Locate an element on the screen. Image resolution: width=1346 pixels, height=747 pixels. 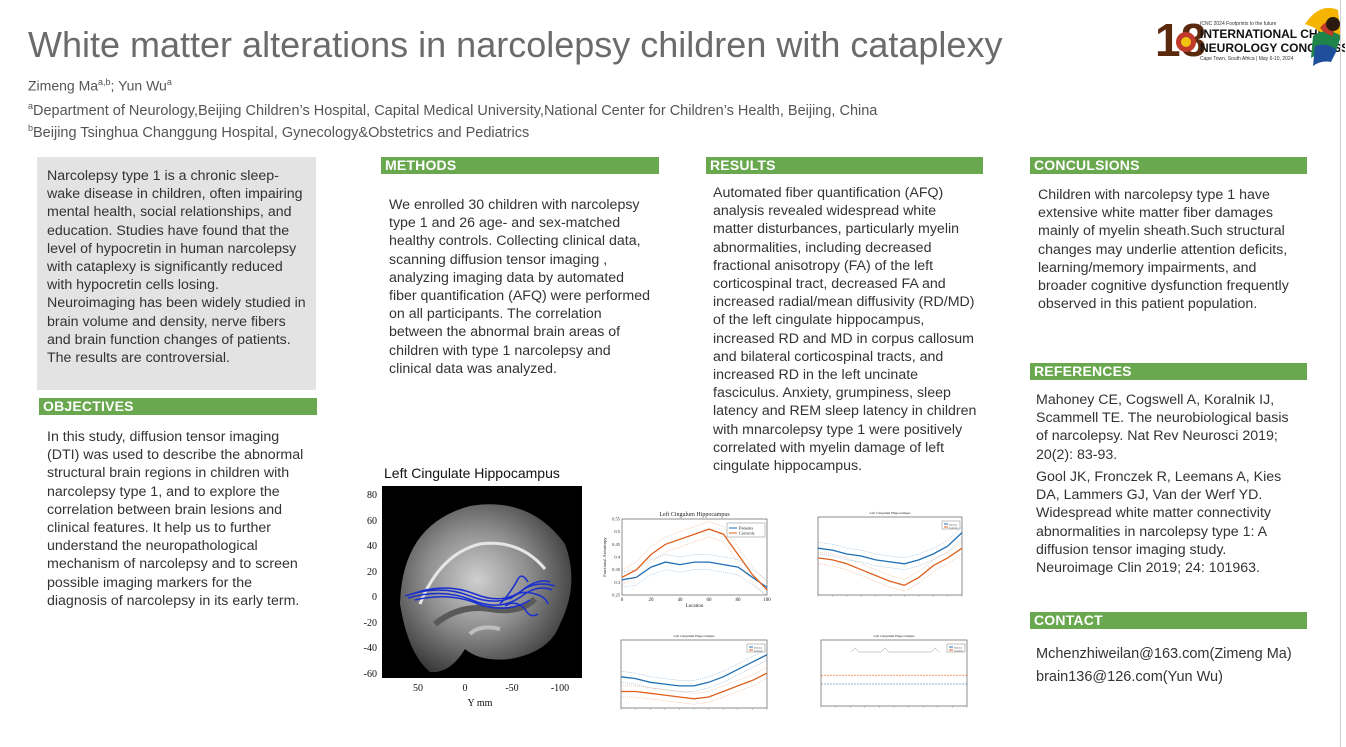
brain-x-tick: -100 is located at coordinates (560, 688).